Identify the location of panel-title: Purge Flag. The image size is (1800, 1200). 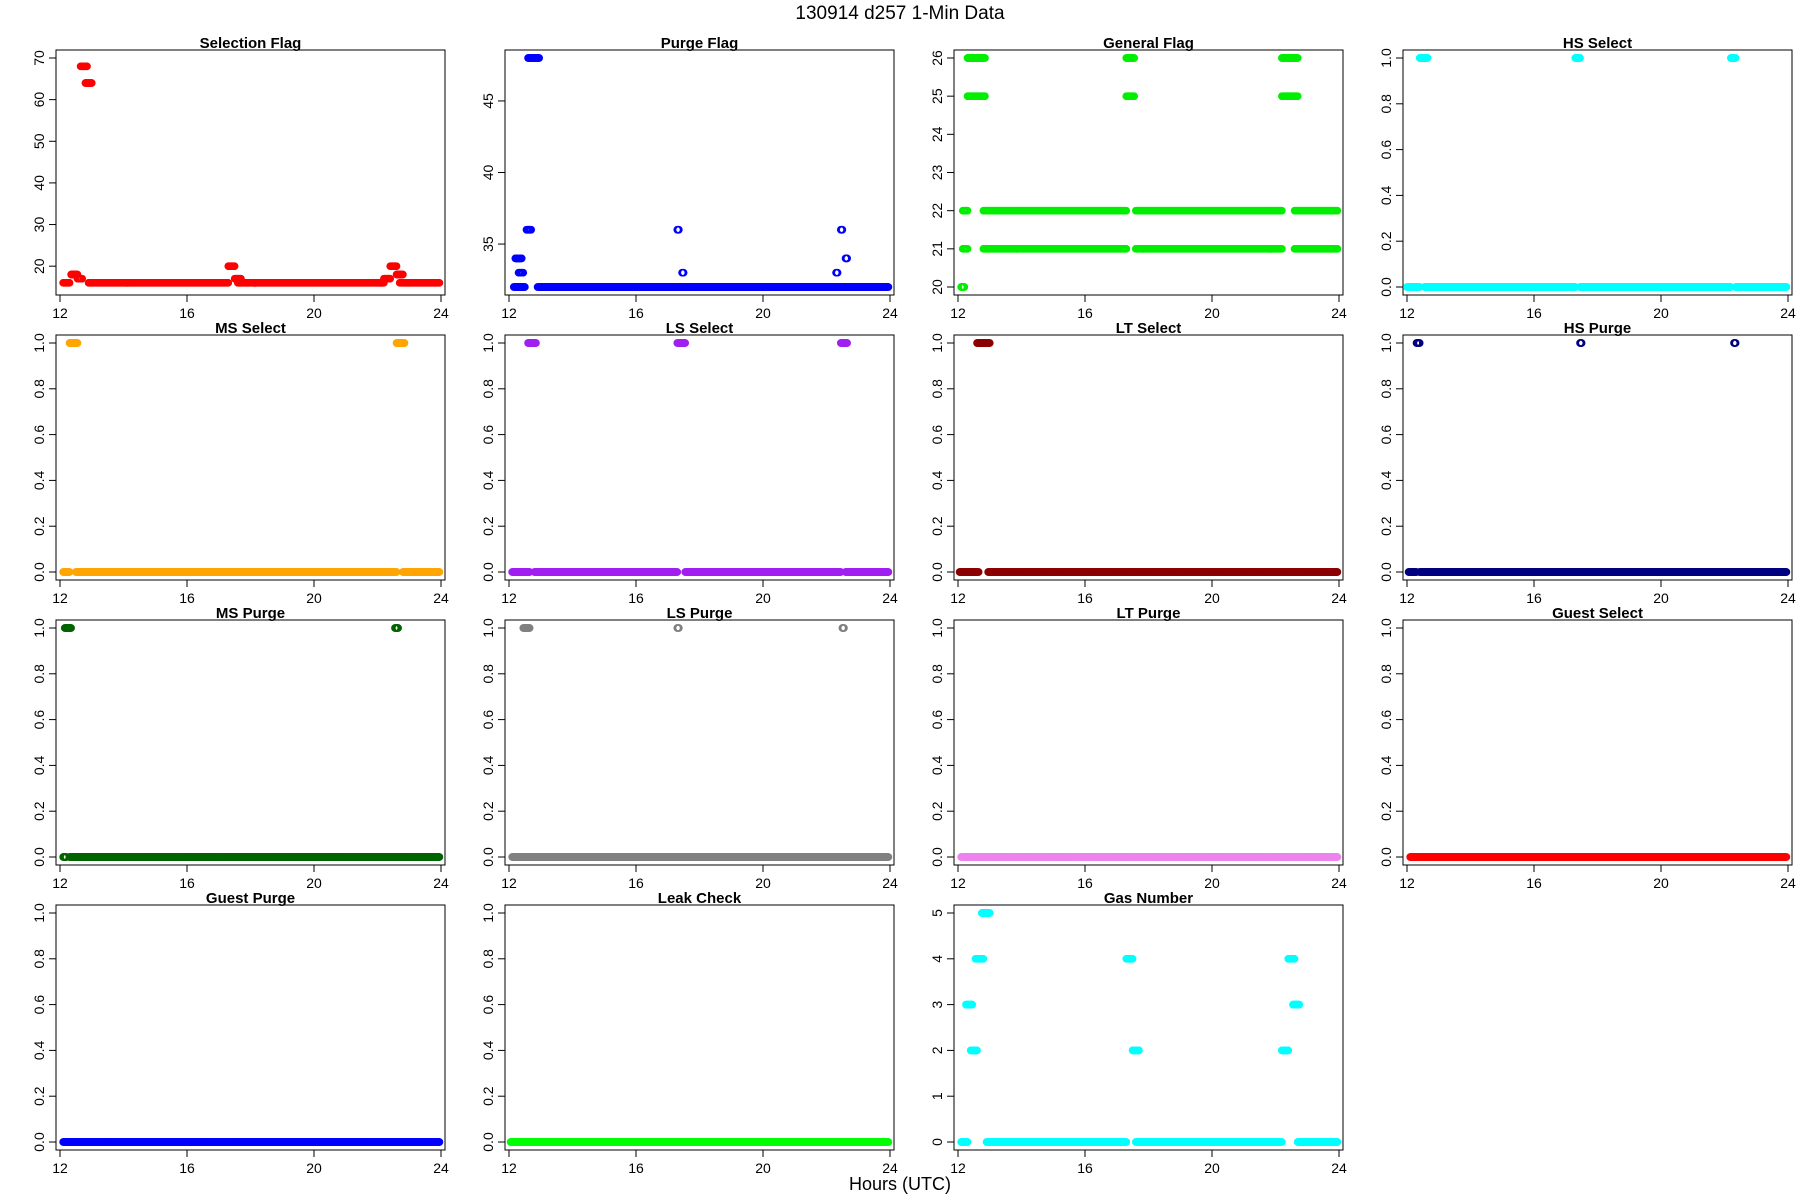
(700, 43).